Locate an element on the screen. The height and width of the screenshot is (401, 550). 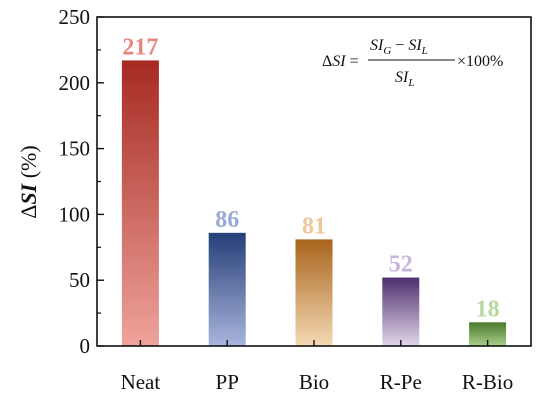
svg-text: SIL is located at coordinates (404, 79).